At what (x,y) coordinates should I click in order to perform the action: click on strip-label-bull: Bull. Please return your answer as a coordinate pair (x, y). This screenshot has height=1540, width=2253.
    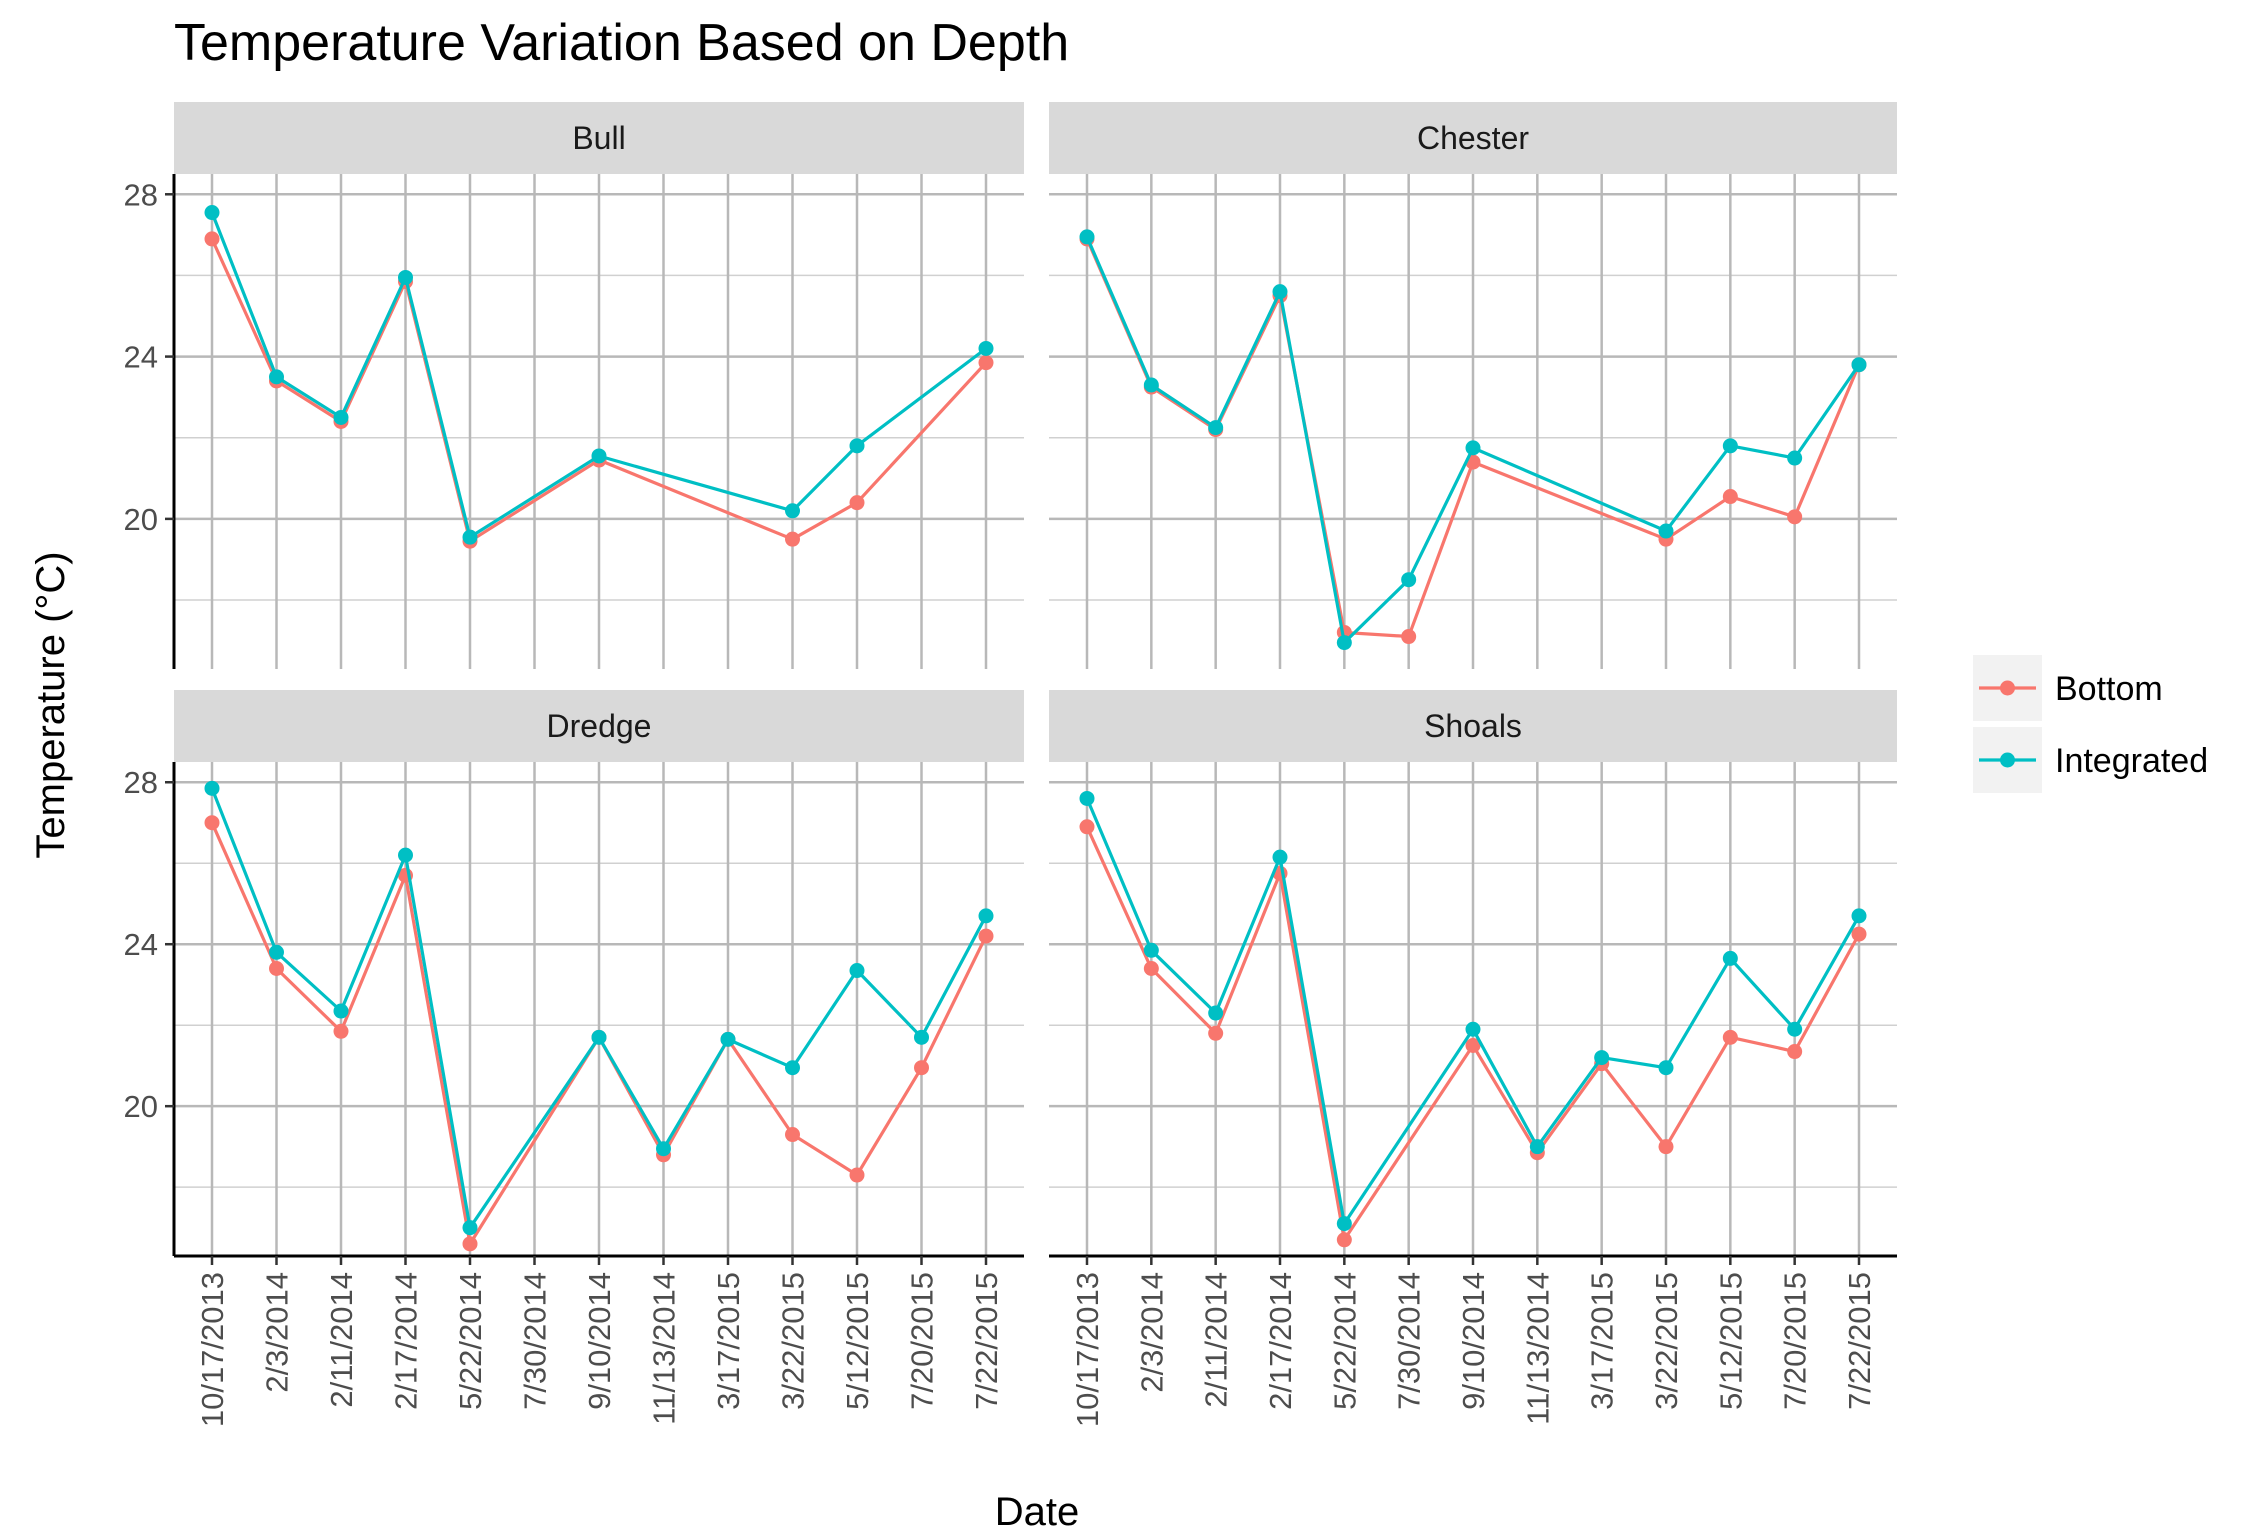
    Looking at the image, I should click on (598, 138).